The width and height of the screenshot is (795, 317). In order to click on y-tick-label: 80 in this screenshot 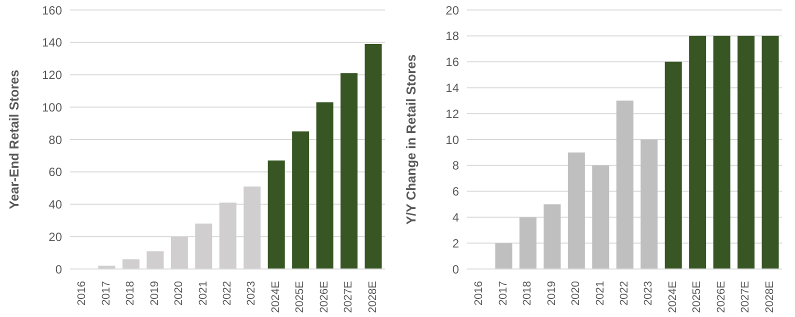, I will do `click(55, 139)`.